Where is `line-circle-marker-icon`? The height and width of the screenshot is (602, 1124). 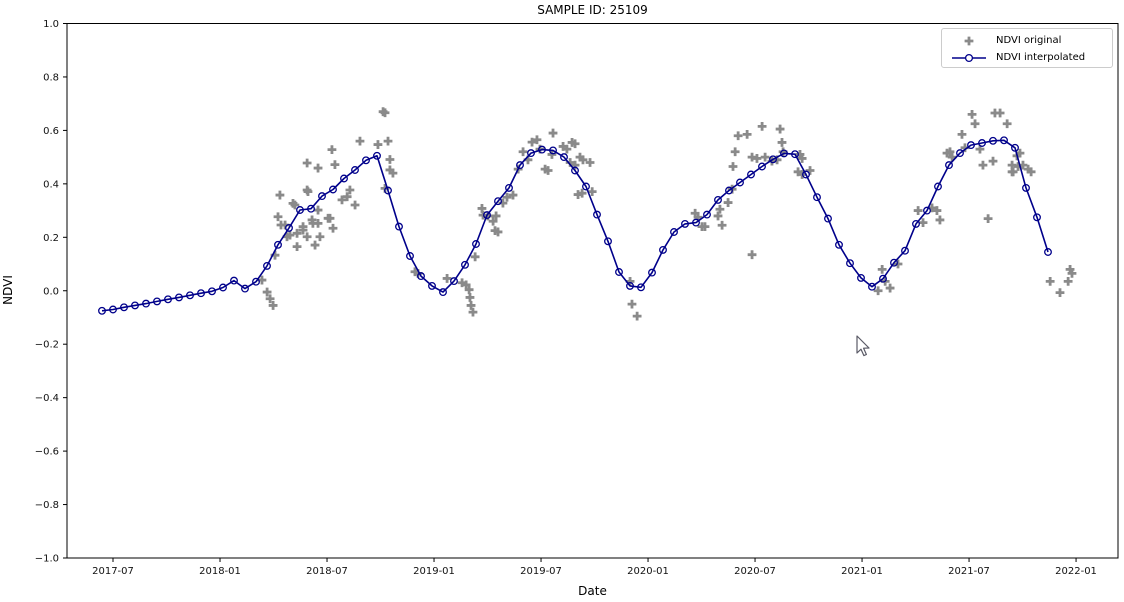
line-circle-marker-icon is located at coordinates (969, 57).